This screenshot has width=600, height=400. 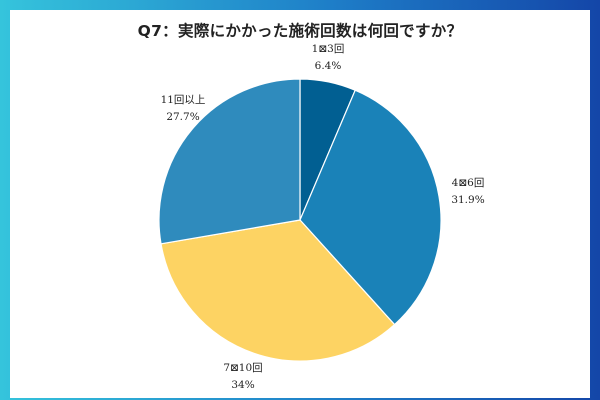 What do you see at coordinates (328, 49) in the screenshot?
I see `slice-label-1: 1⊠3回` at bounding box center [328, 49].